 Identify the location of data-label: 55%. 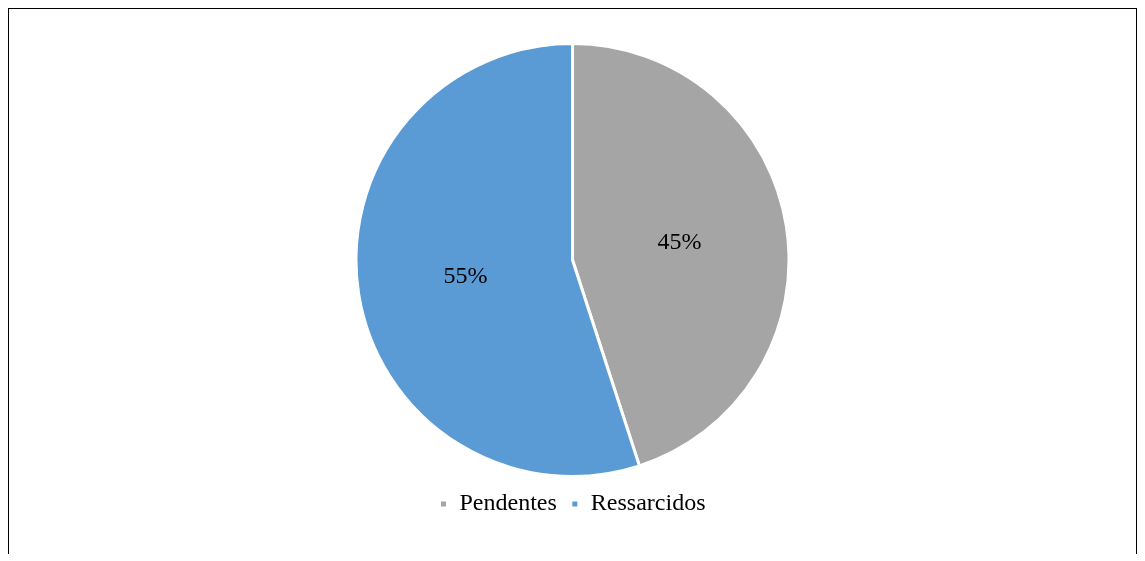
(465, 275).